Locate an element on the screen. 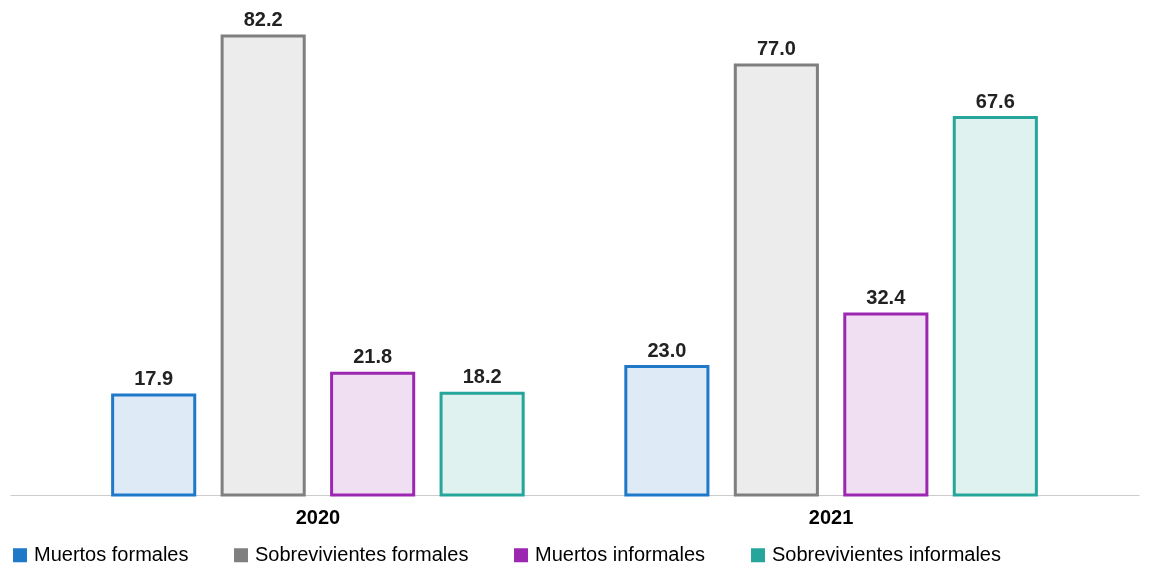 Image resolution: width=1149 pixels, height=577 pixels. x-tick-label: 2020 is located at coordinates (318, 516).